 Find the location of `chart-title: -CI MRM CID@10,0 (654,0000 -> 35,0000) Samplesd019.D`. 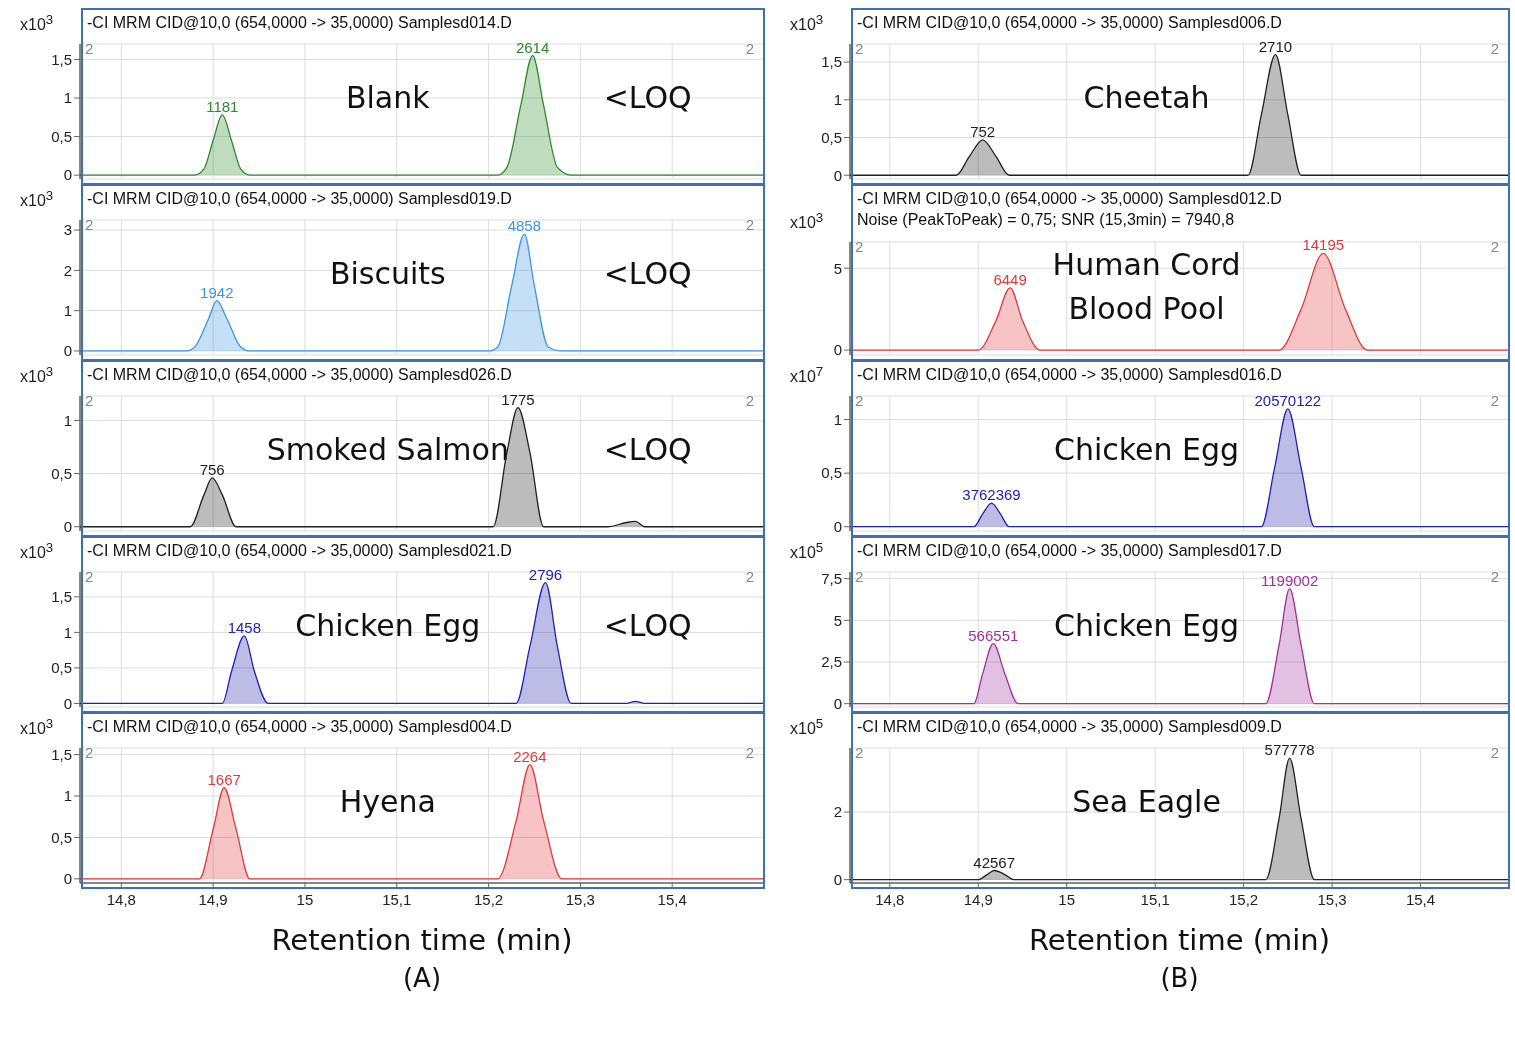

chart-title: -CI MRM CID@10,0 (654,0000 -> 35,0000) Samplesd019.D is located at coordinates (299, 199).